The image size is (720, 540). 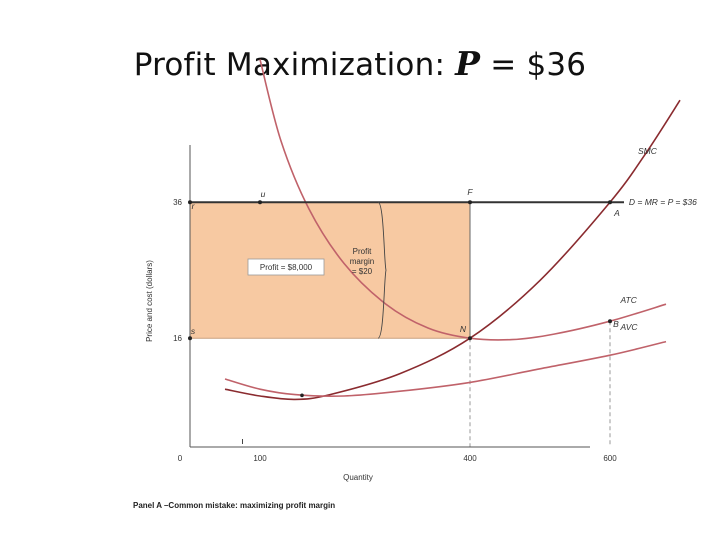 What do you see at coordinates (302, 395) in the screenshot?
I see `point-avc-minimum` at bounding box center [302, 395].